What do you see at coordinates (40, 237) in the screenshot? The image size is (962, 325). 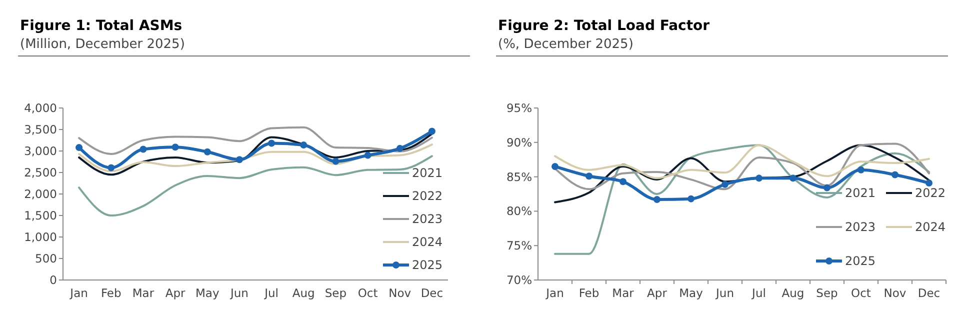 I see `y-tick-label: 1,000` at bounding box center [40, 237].